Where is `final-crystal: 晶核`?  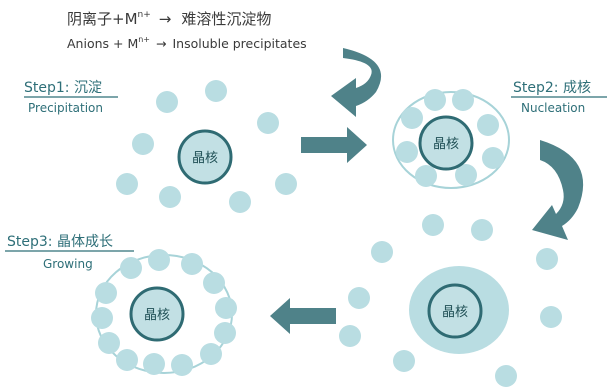 final-crystal: 晶核 is located at coordinates (459, 310).